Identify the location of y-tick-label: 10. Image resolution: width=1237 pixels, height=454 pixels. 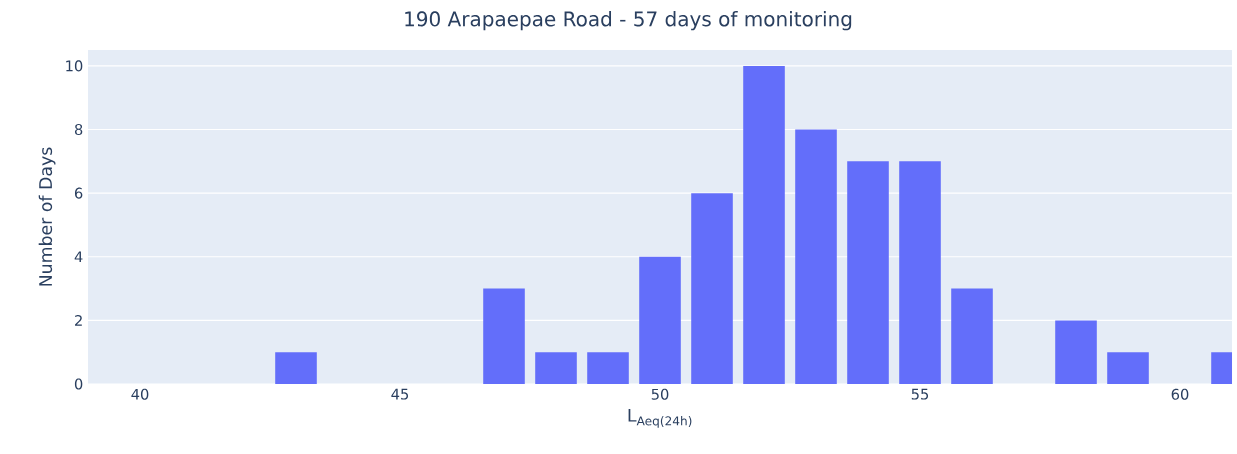
(74, 66).